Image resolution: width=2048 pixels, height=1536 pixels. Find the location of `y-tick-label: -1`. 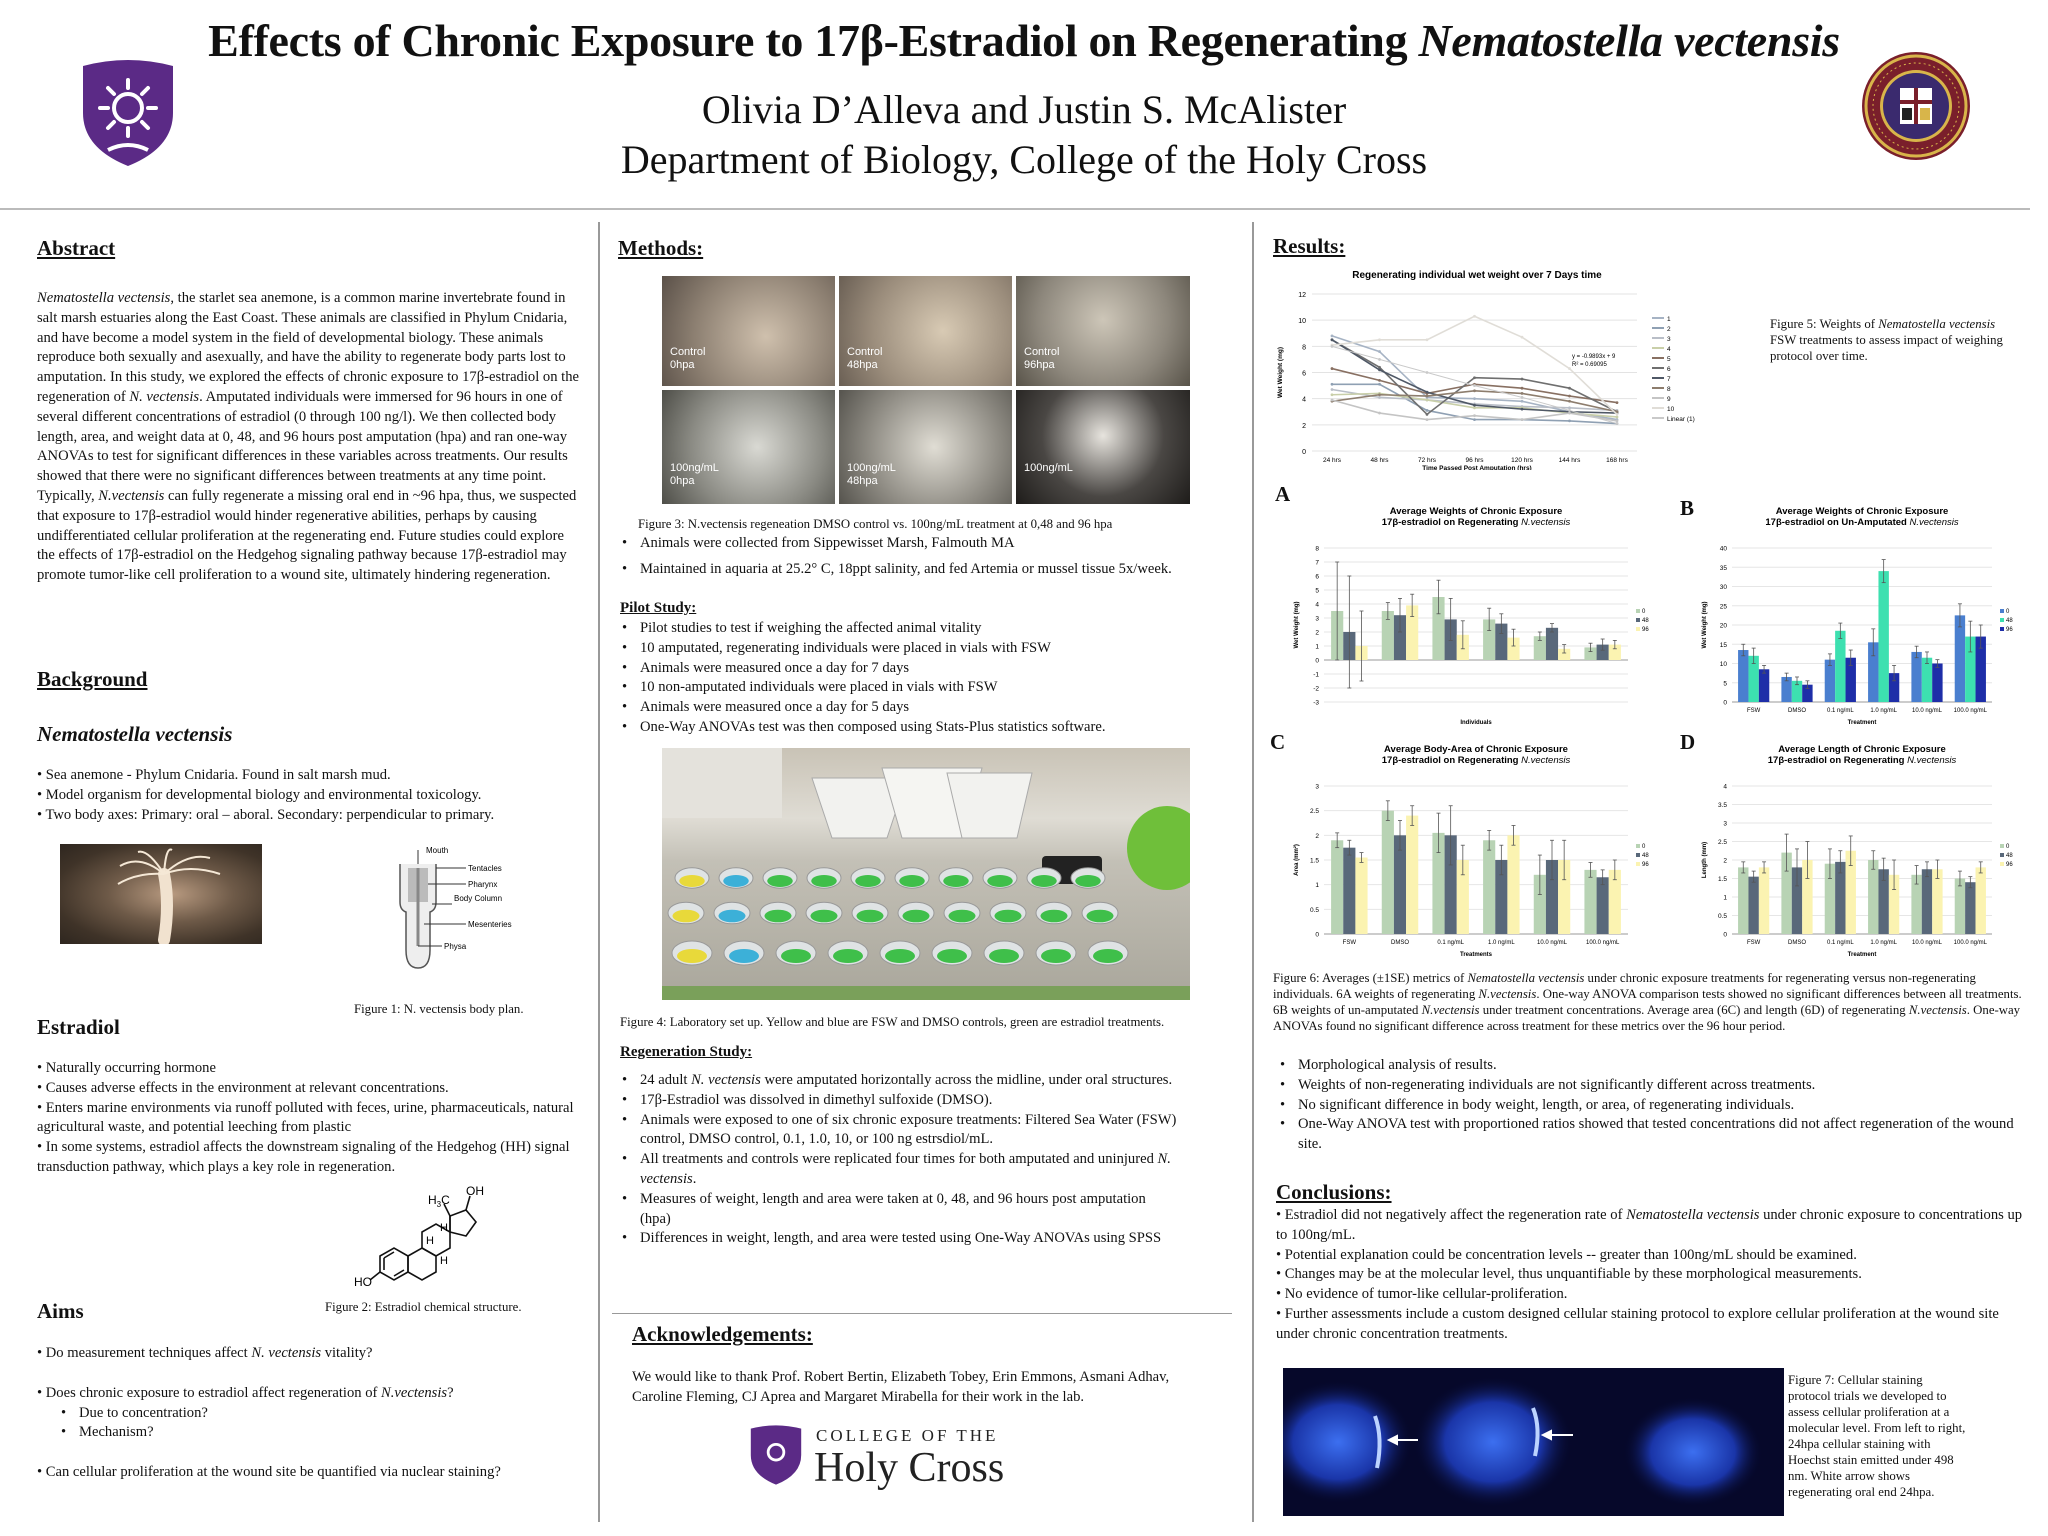

y-tick-label: -1 is located at coordinates (1316, 675).